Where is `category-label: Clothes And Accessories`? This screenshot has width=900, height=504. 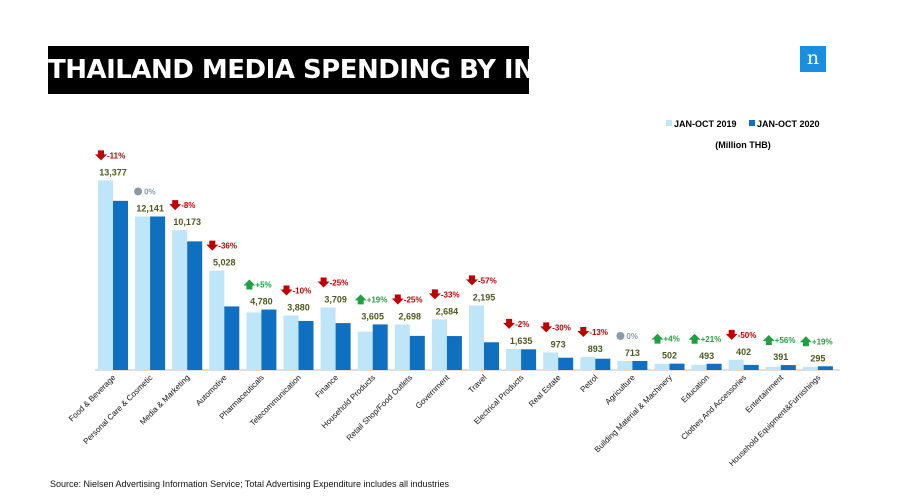
category-label: Clothes And Accessories is located at coordinates (713, 407).